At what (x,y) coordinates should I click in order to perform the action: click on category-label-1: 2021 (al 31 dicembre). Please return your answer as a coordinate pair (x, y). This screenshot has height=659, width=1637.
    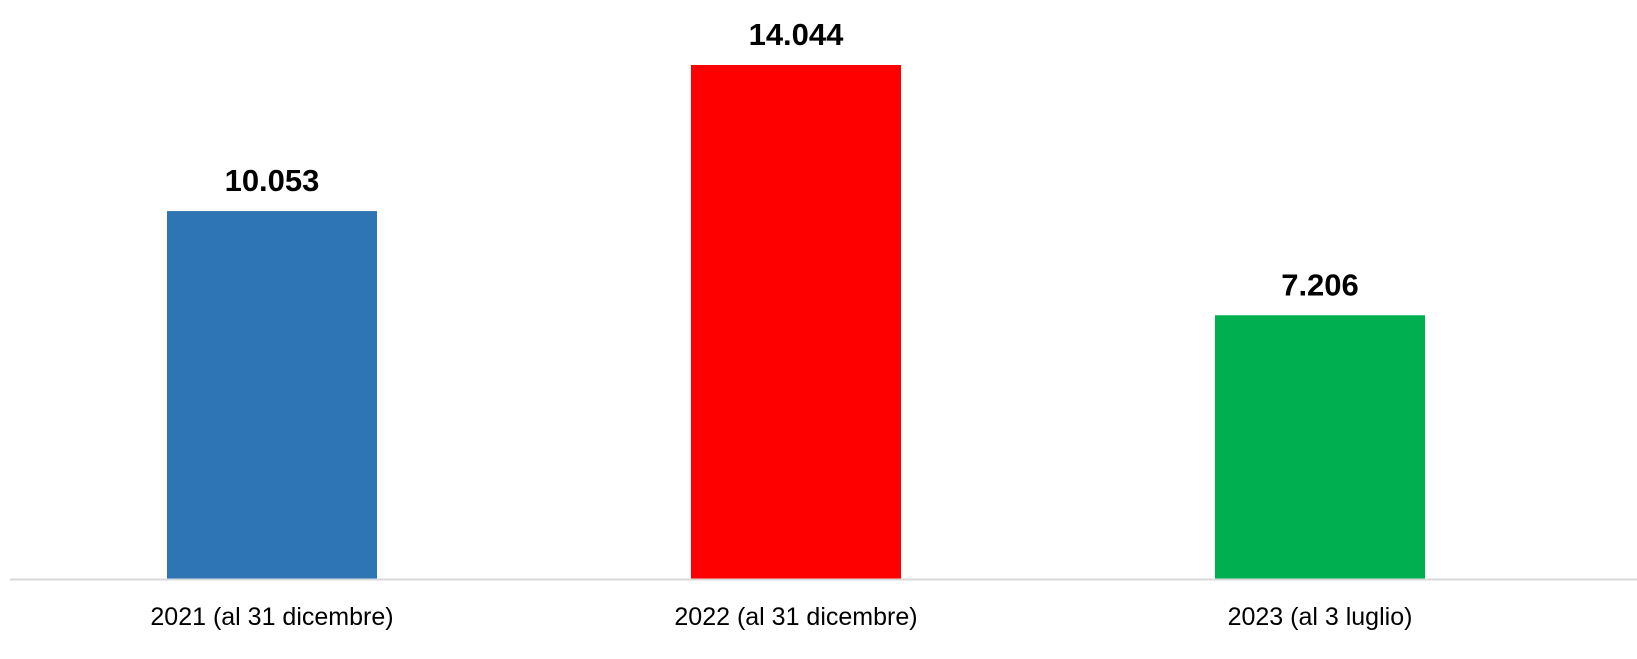
    Looking at the image, I should click on (271, 617).